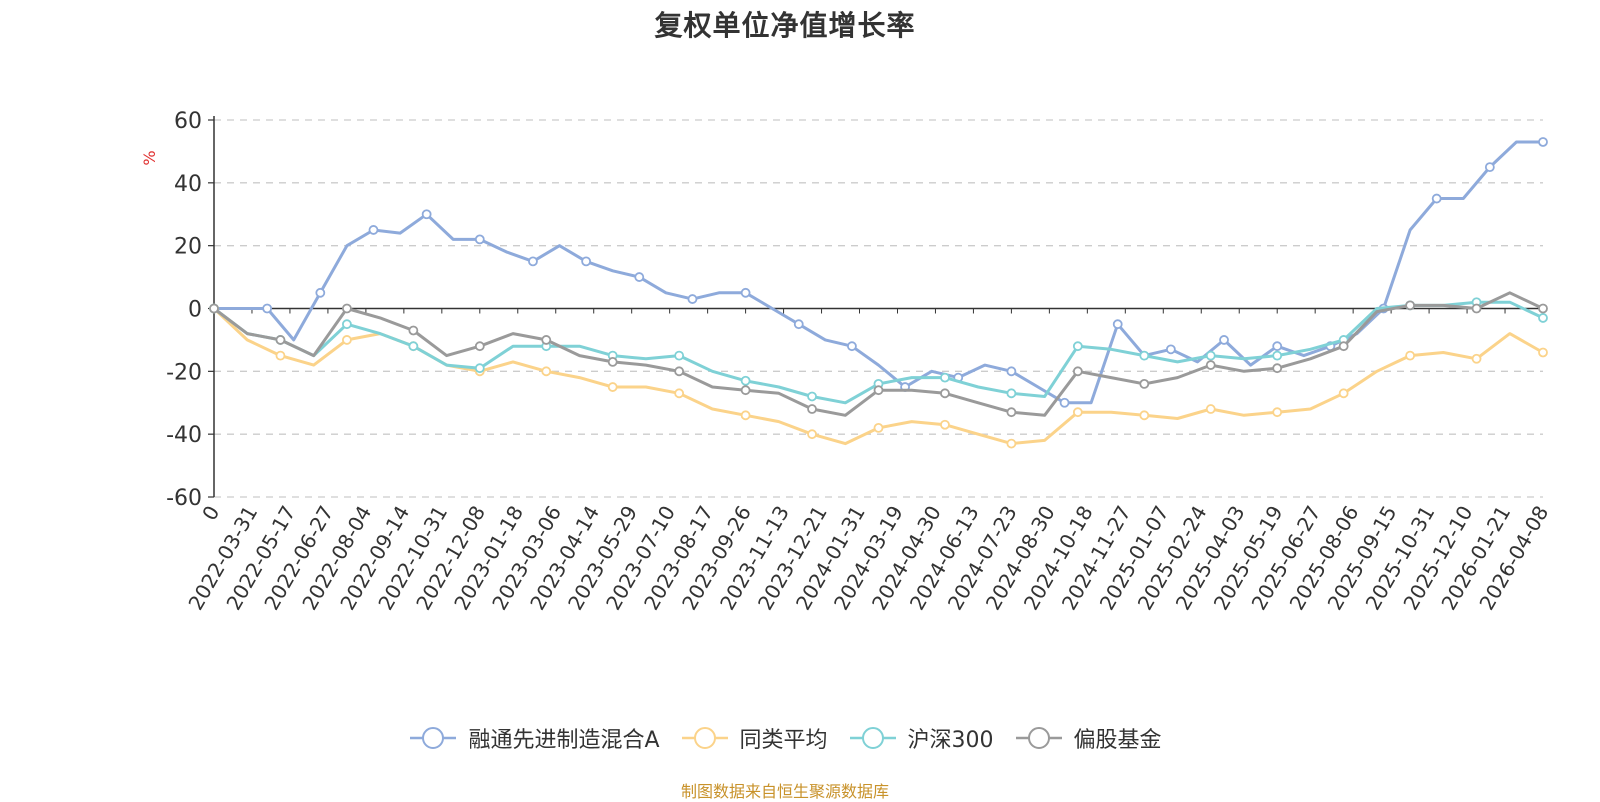 The width and height of the screenshot is (1600, 802). Describe the element at coordinates (188, 247) in the screenshot. I see `y-tick-label: 20` at that location.